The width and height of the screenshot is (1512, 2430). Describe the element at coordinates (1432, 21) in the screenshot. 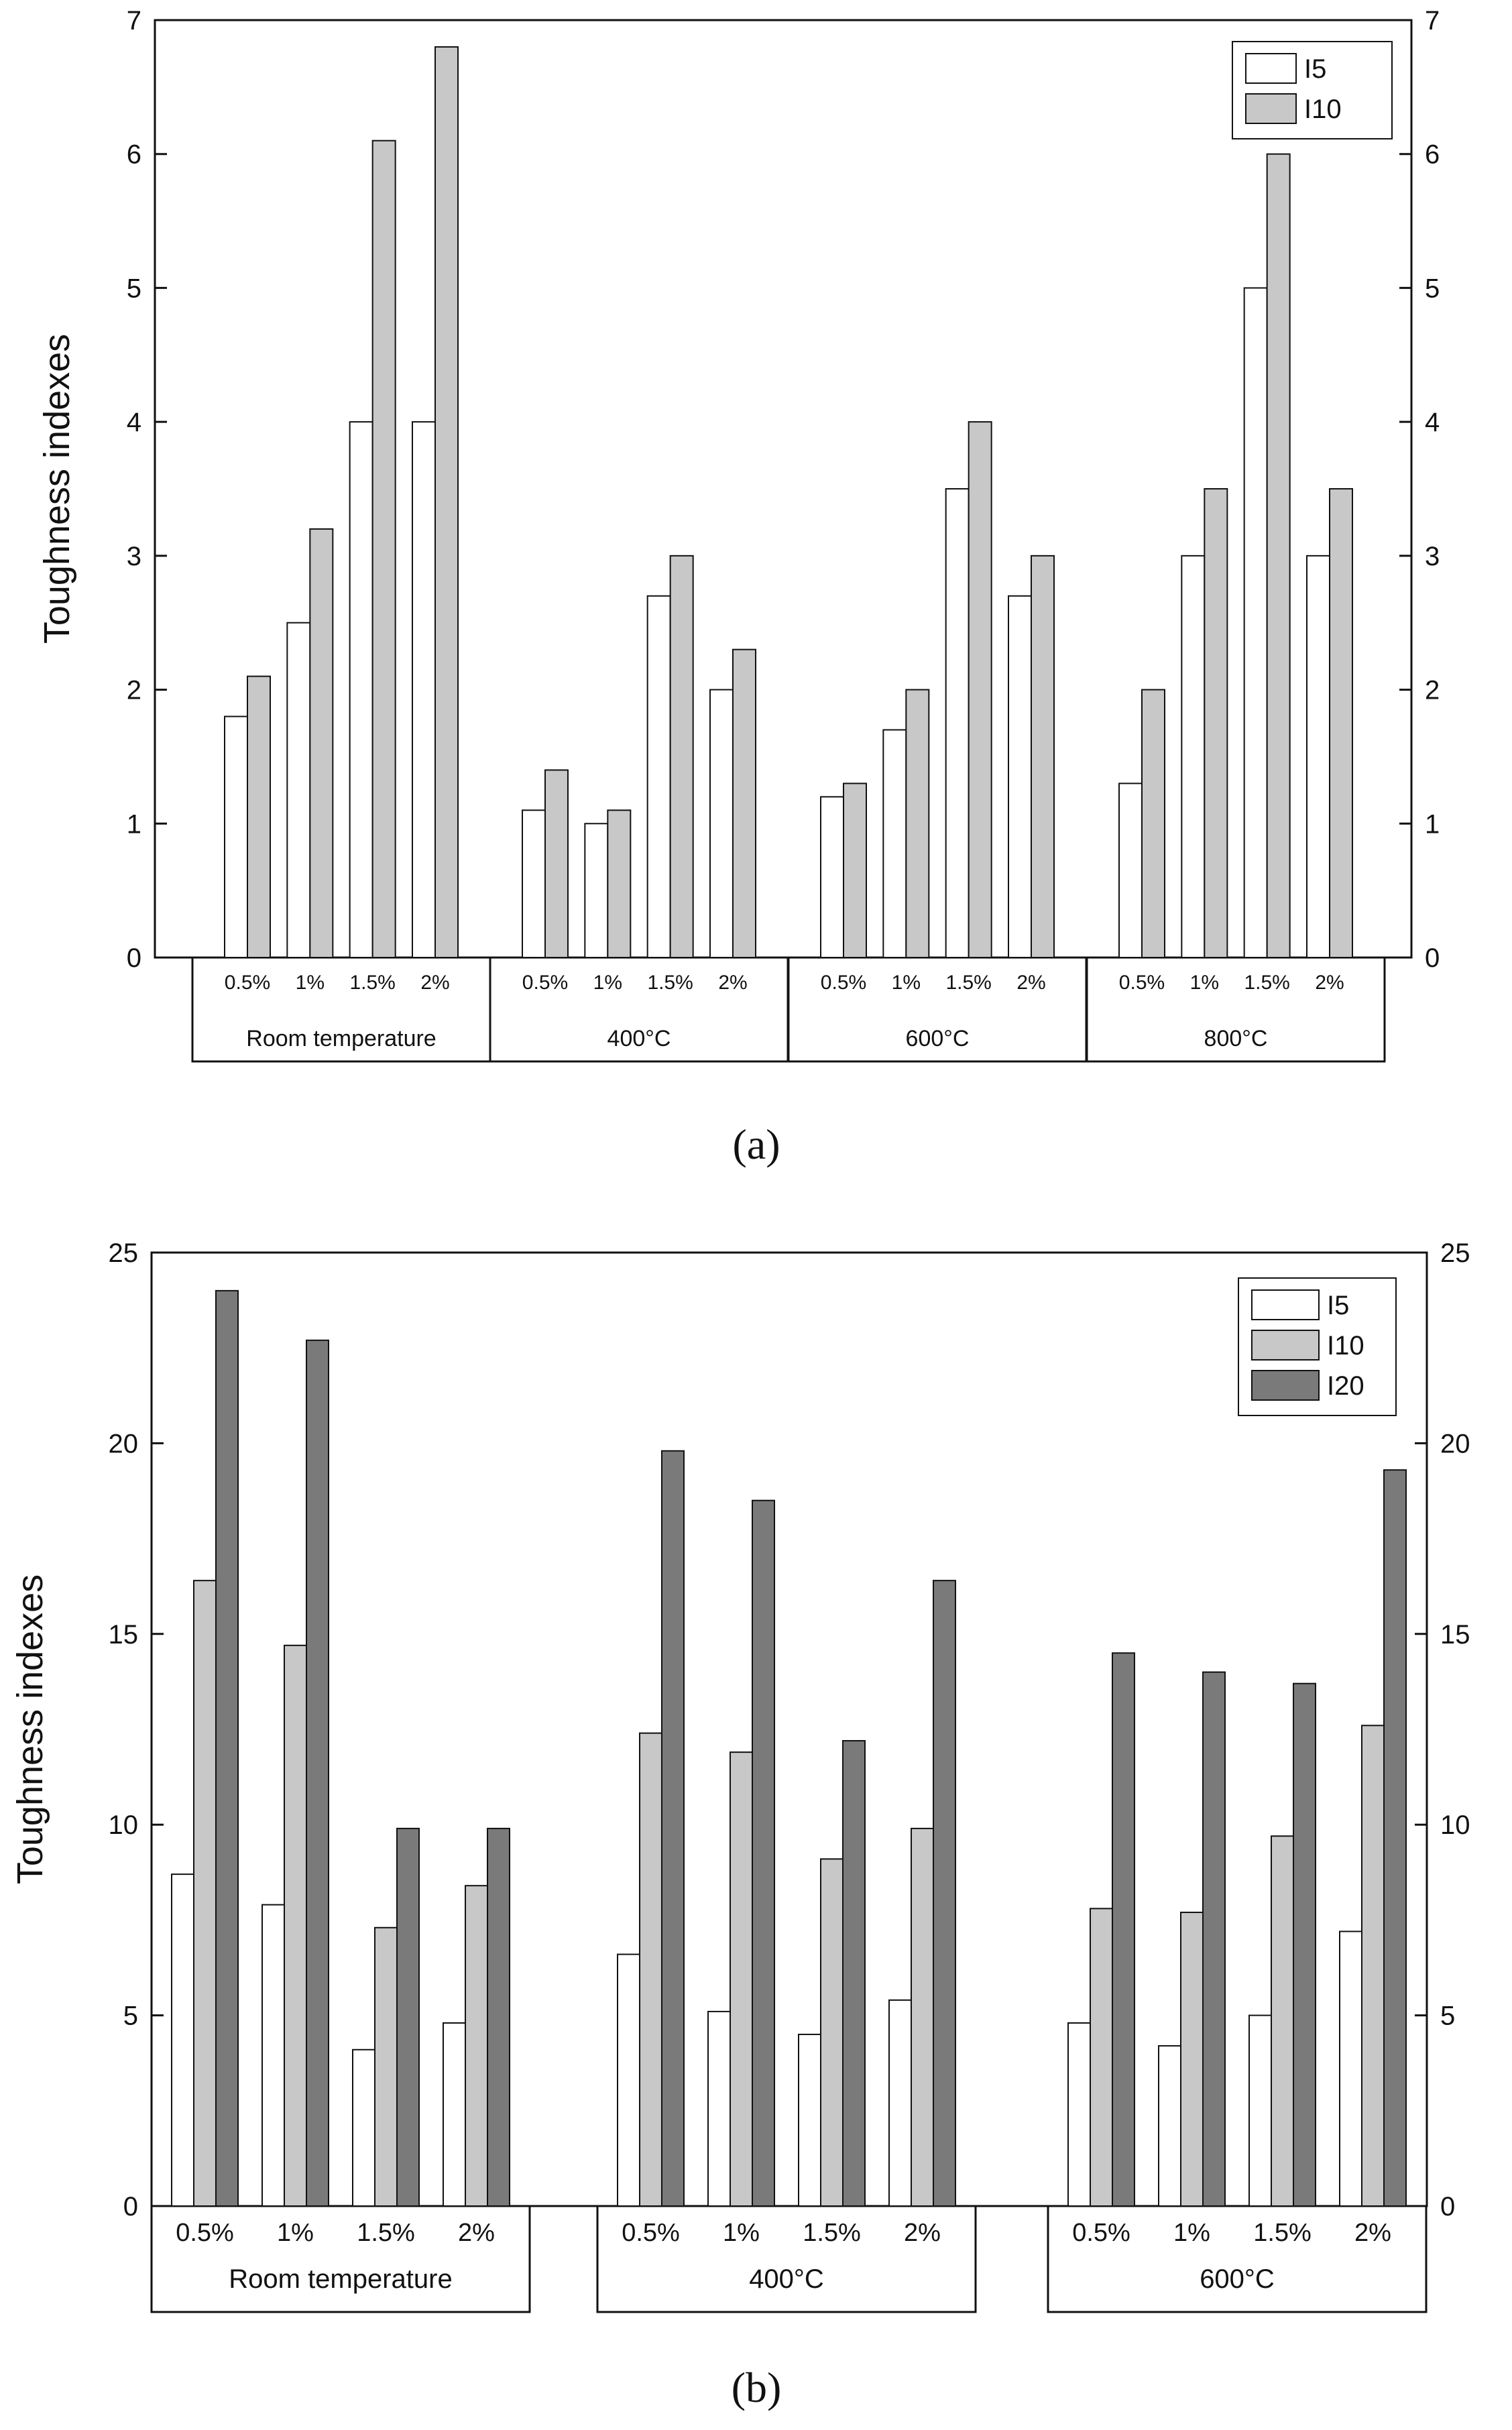

I see `y-tick-label-right: 7` at that location.